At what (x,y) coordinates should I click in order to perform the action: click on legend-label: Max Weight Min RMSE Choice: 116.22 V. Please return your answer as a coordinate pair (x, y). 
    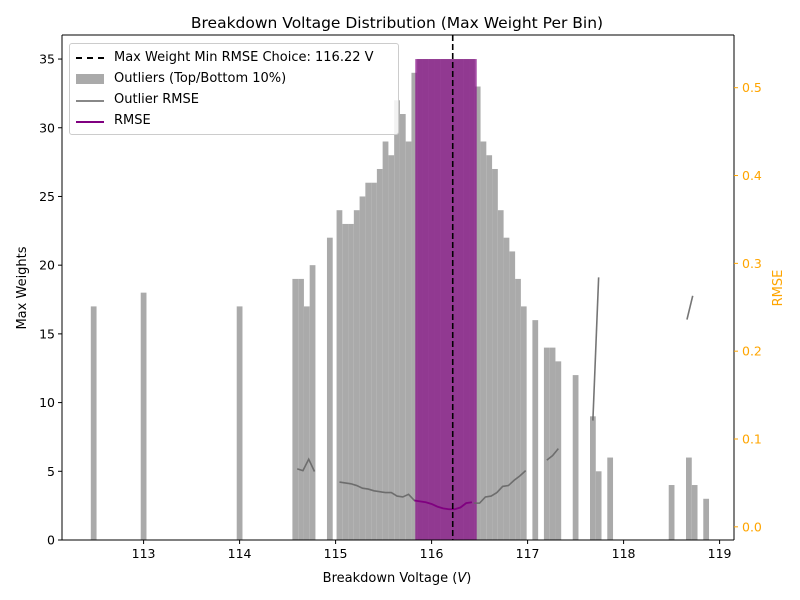
    Looking at the image, I should click on (244, 57).